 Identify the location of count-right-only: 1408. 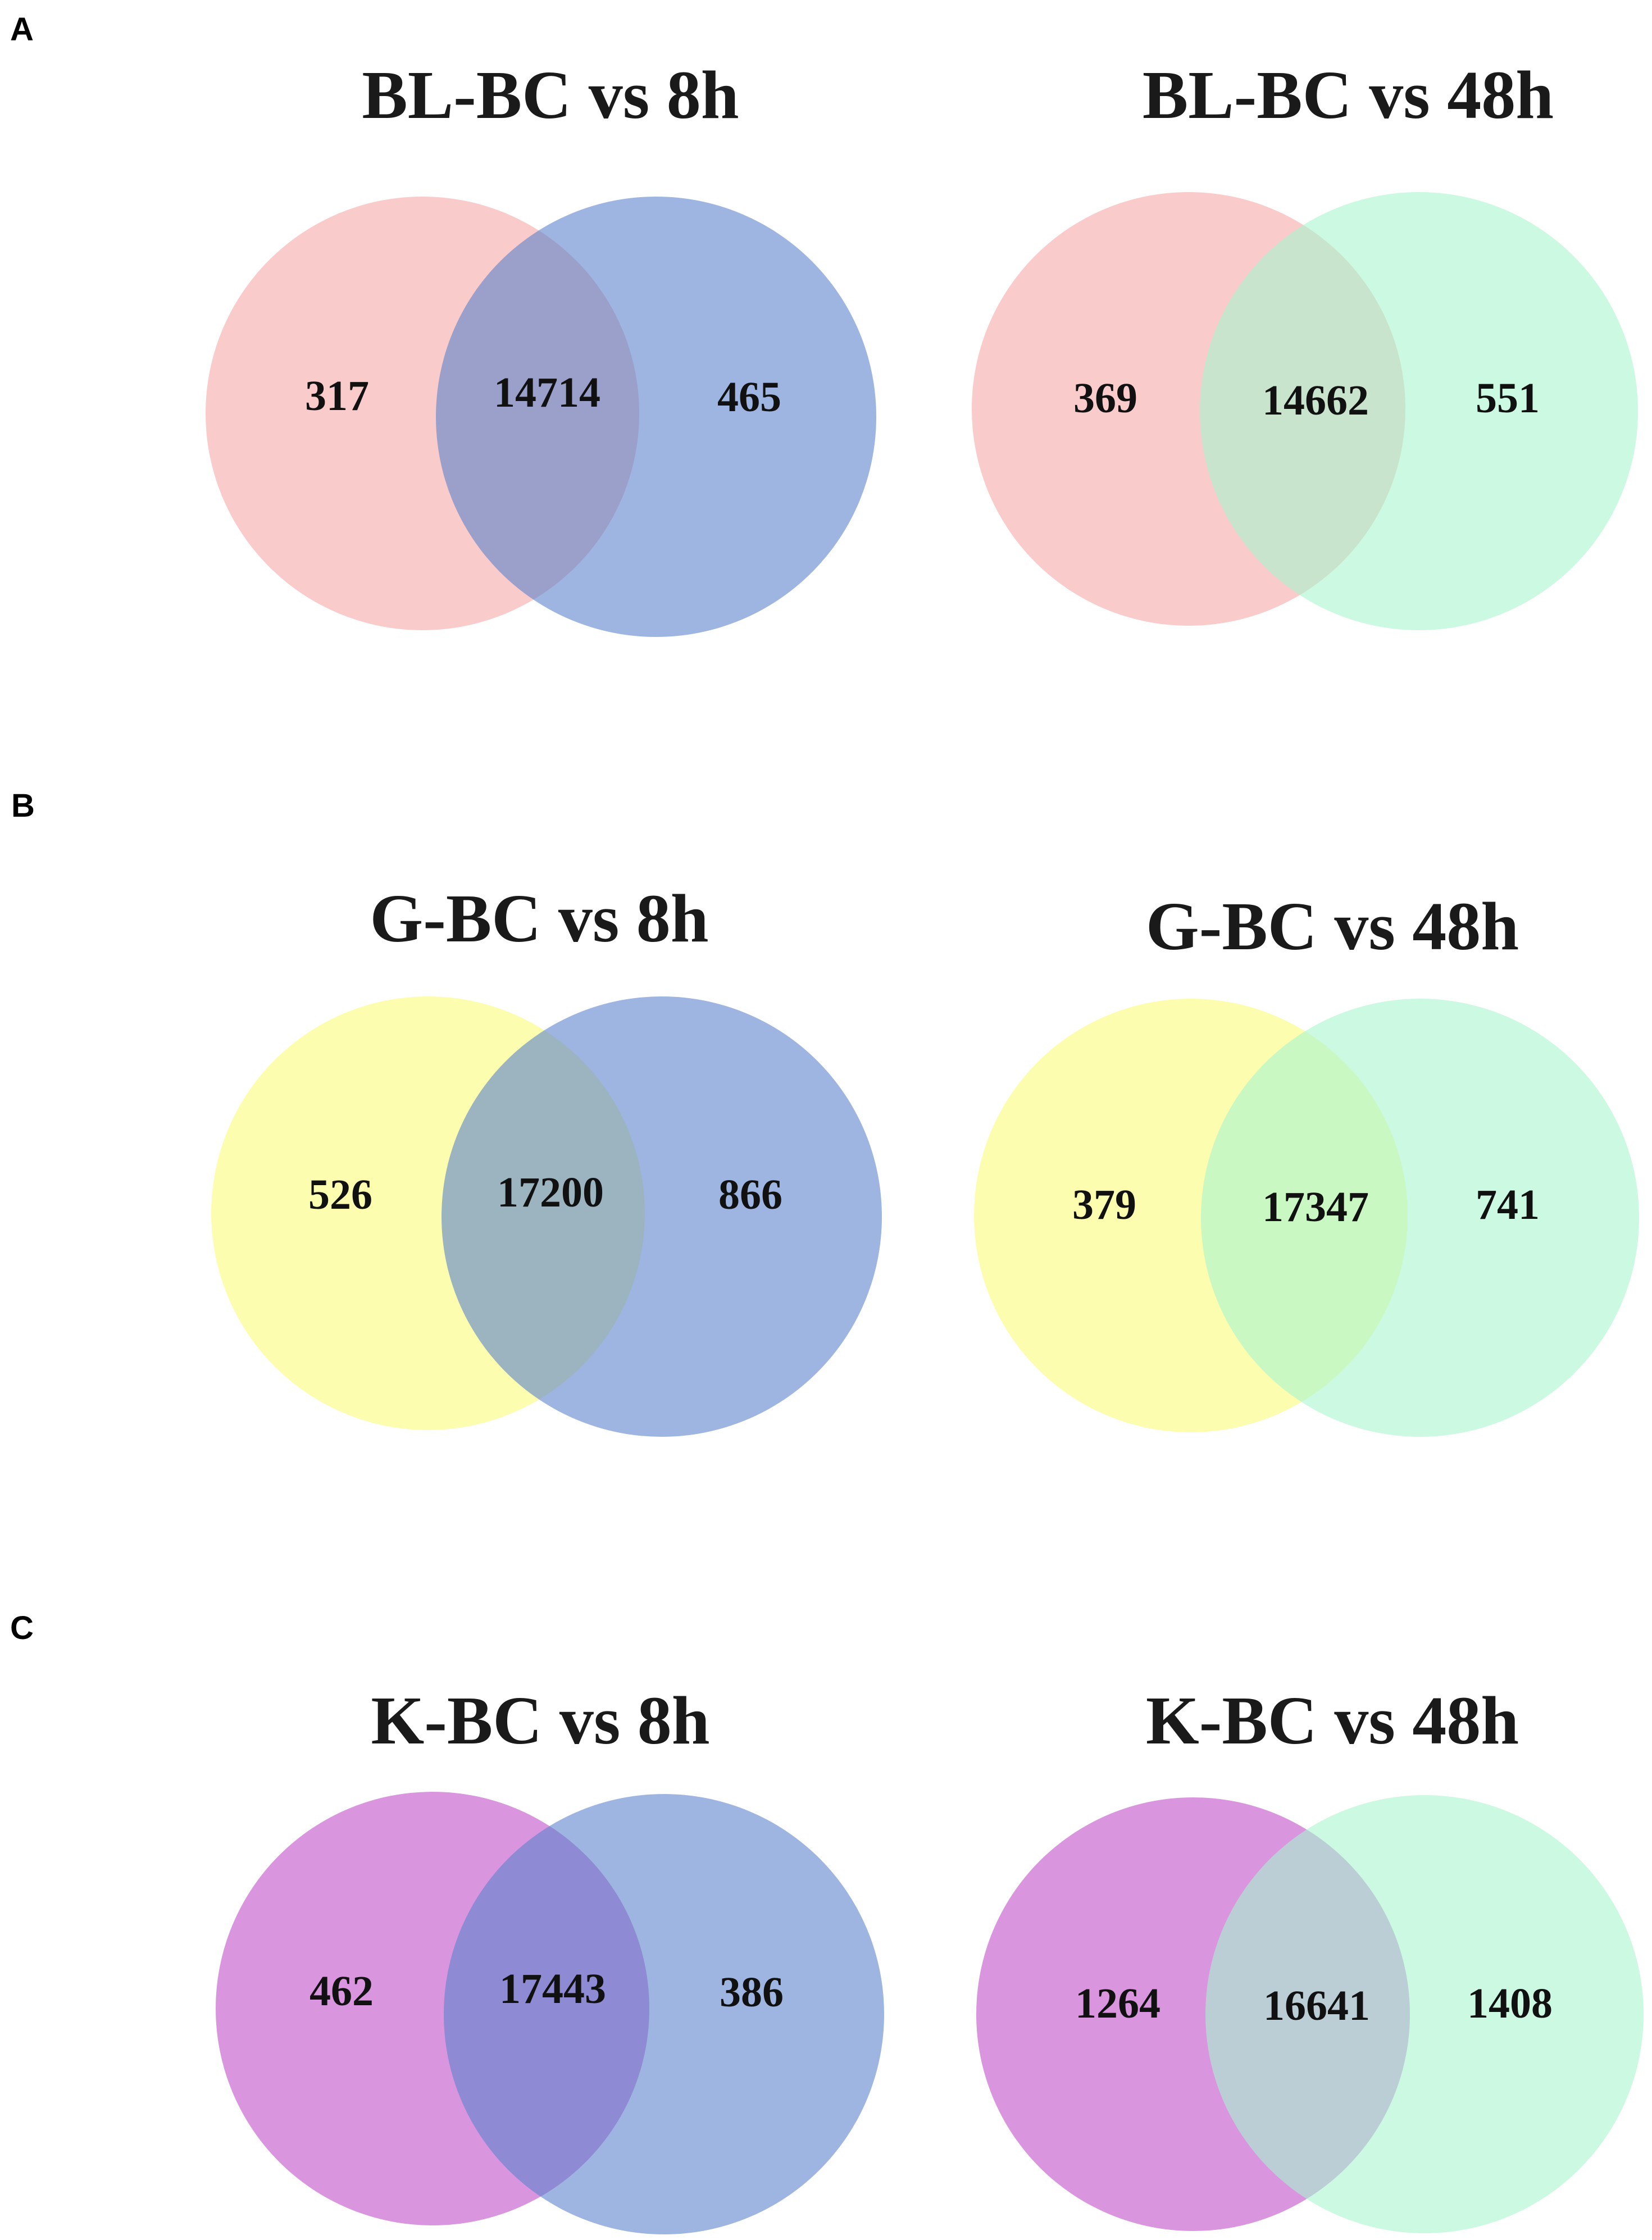
(1510, 2003).